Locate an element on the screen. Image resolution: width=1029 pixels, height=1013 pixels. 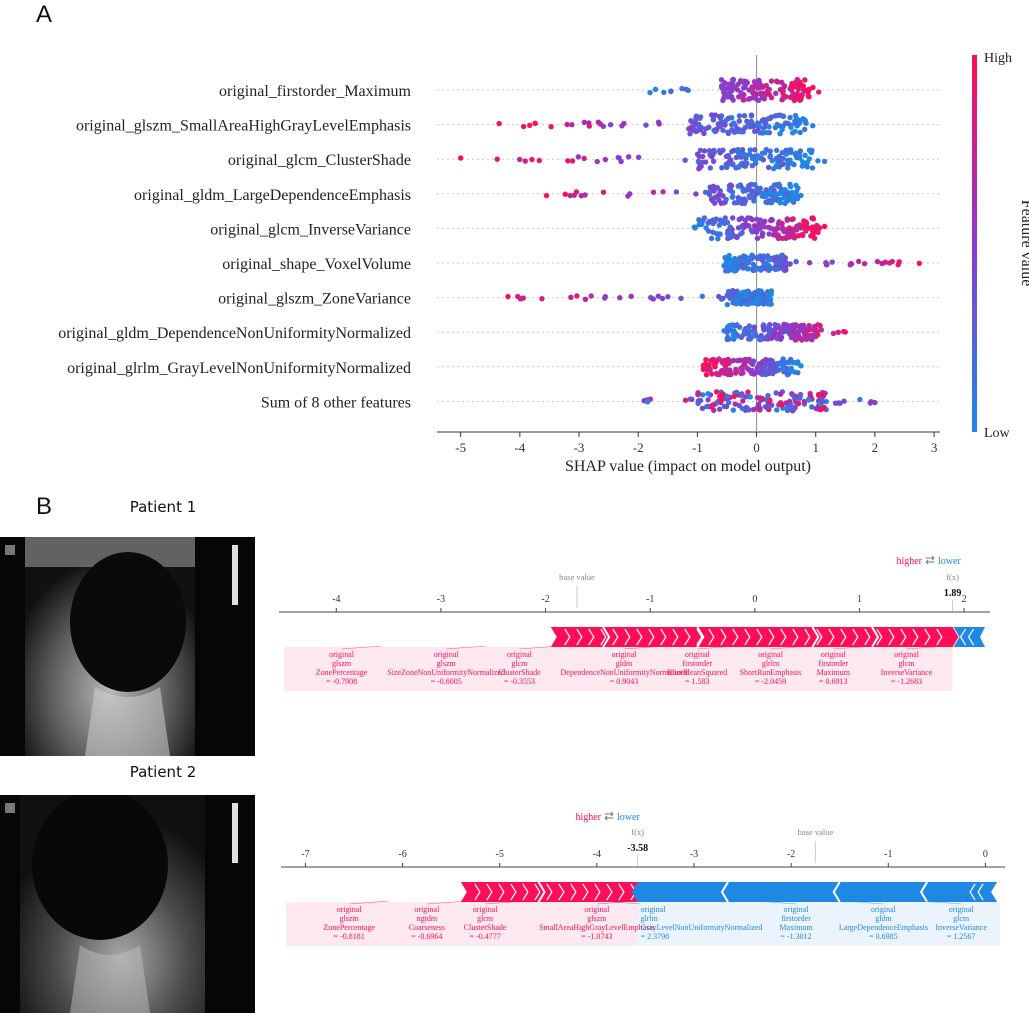
contribution-label: Maximum is located at coordinates (834, 672).